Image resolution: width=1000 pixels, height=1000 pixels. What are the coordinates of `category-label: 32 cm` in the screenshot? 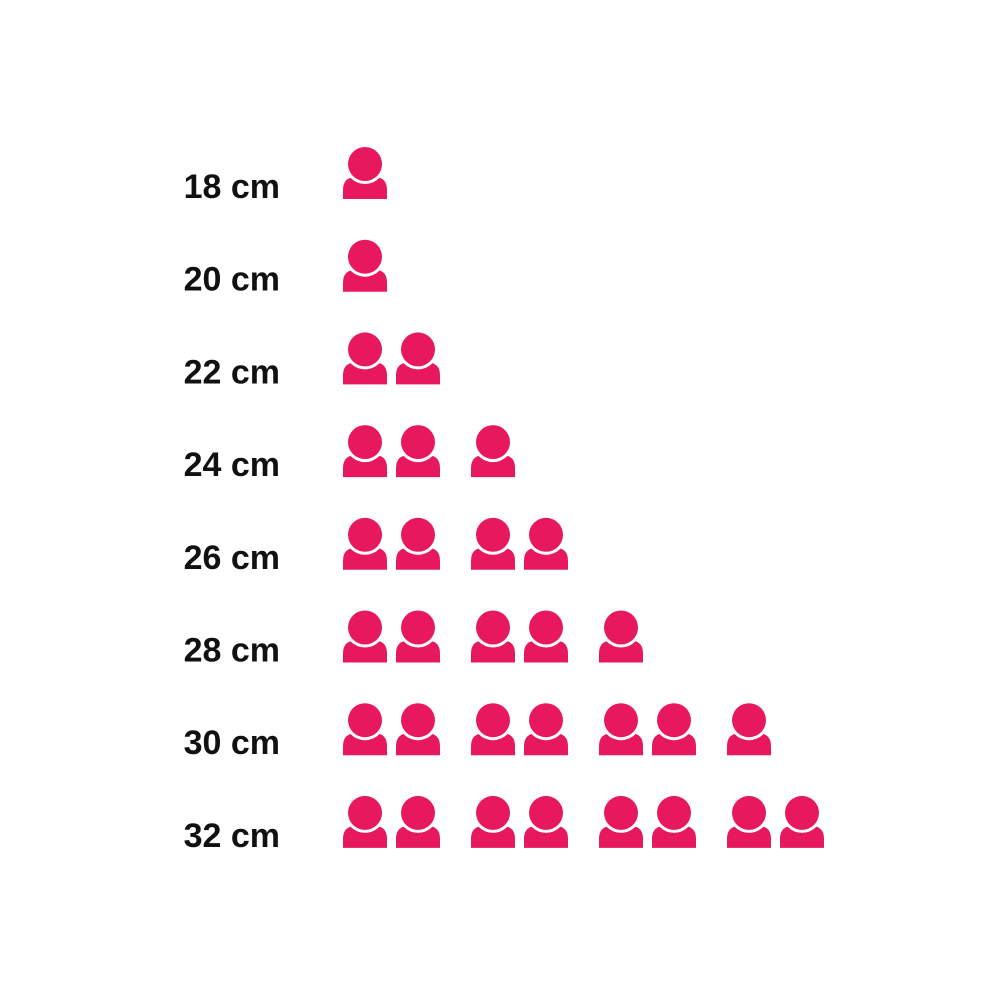 It's located at (232, 836).